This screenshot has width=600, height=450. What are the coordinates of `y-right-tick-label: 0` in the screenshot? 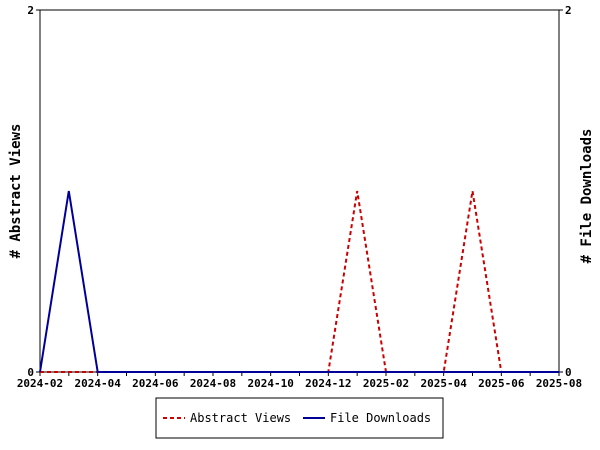 It's located at (568, 372).